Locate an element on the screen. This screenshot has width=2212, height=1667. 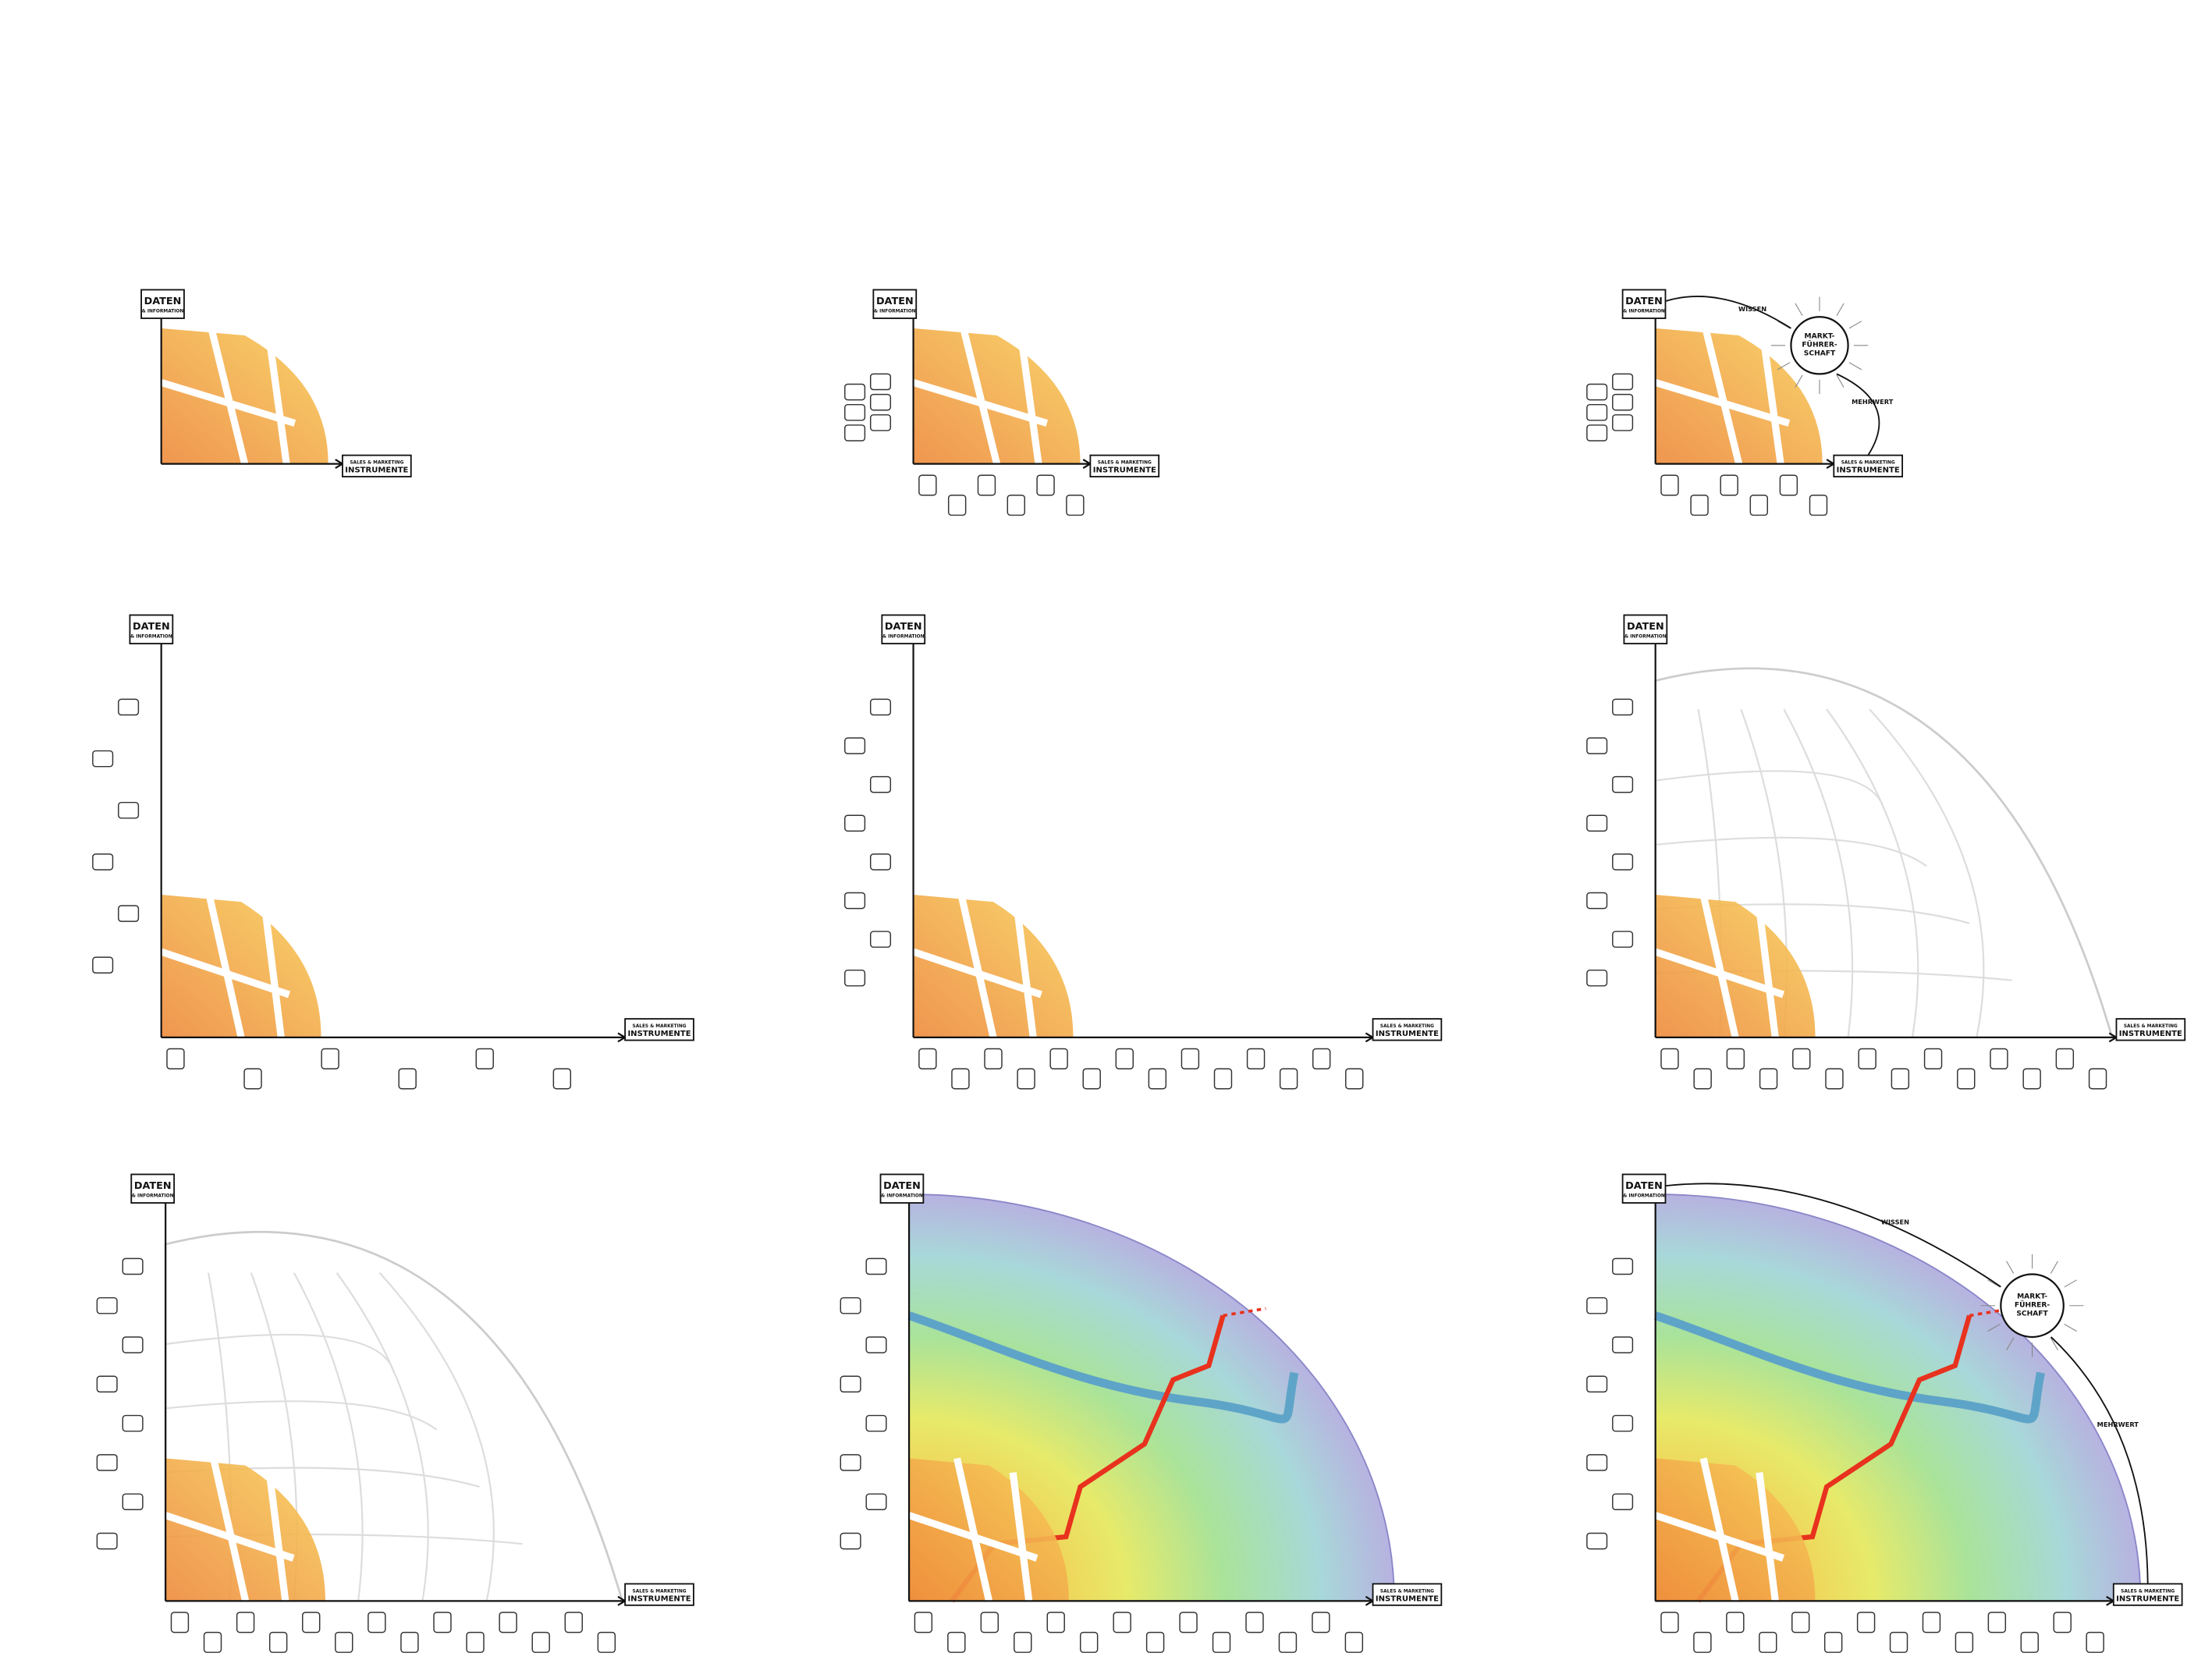
top-arrow is located at coordinates (1833, 1235).